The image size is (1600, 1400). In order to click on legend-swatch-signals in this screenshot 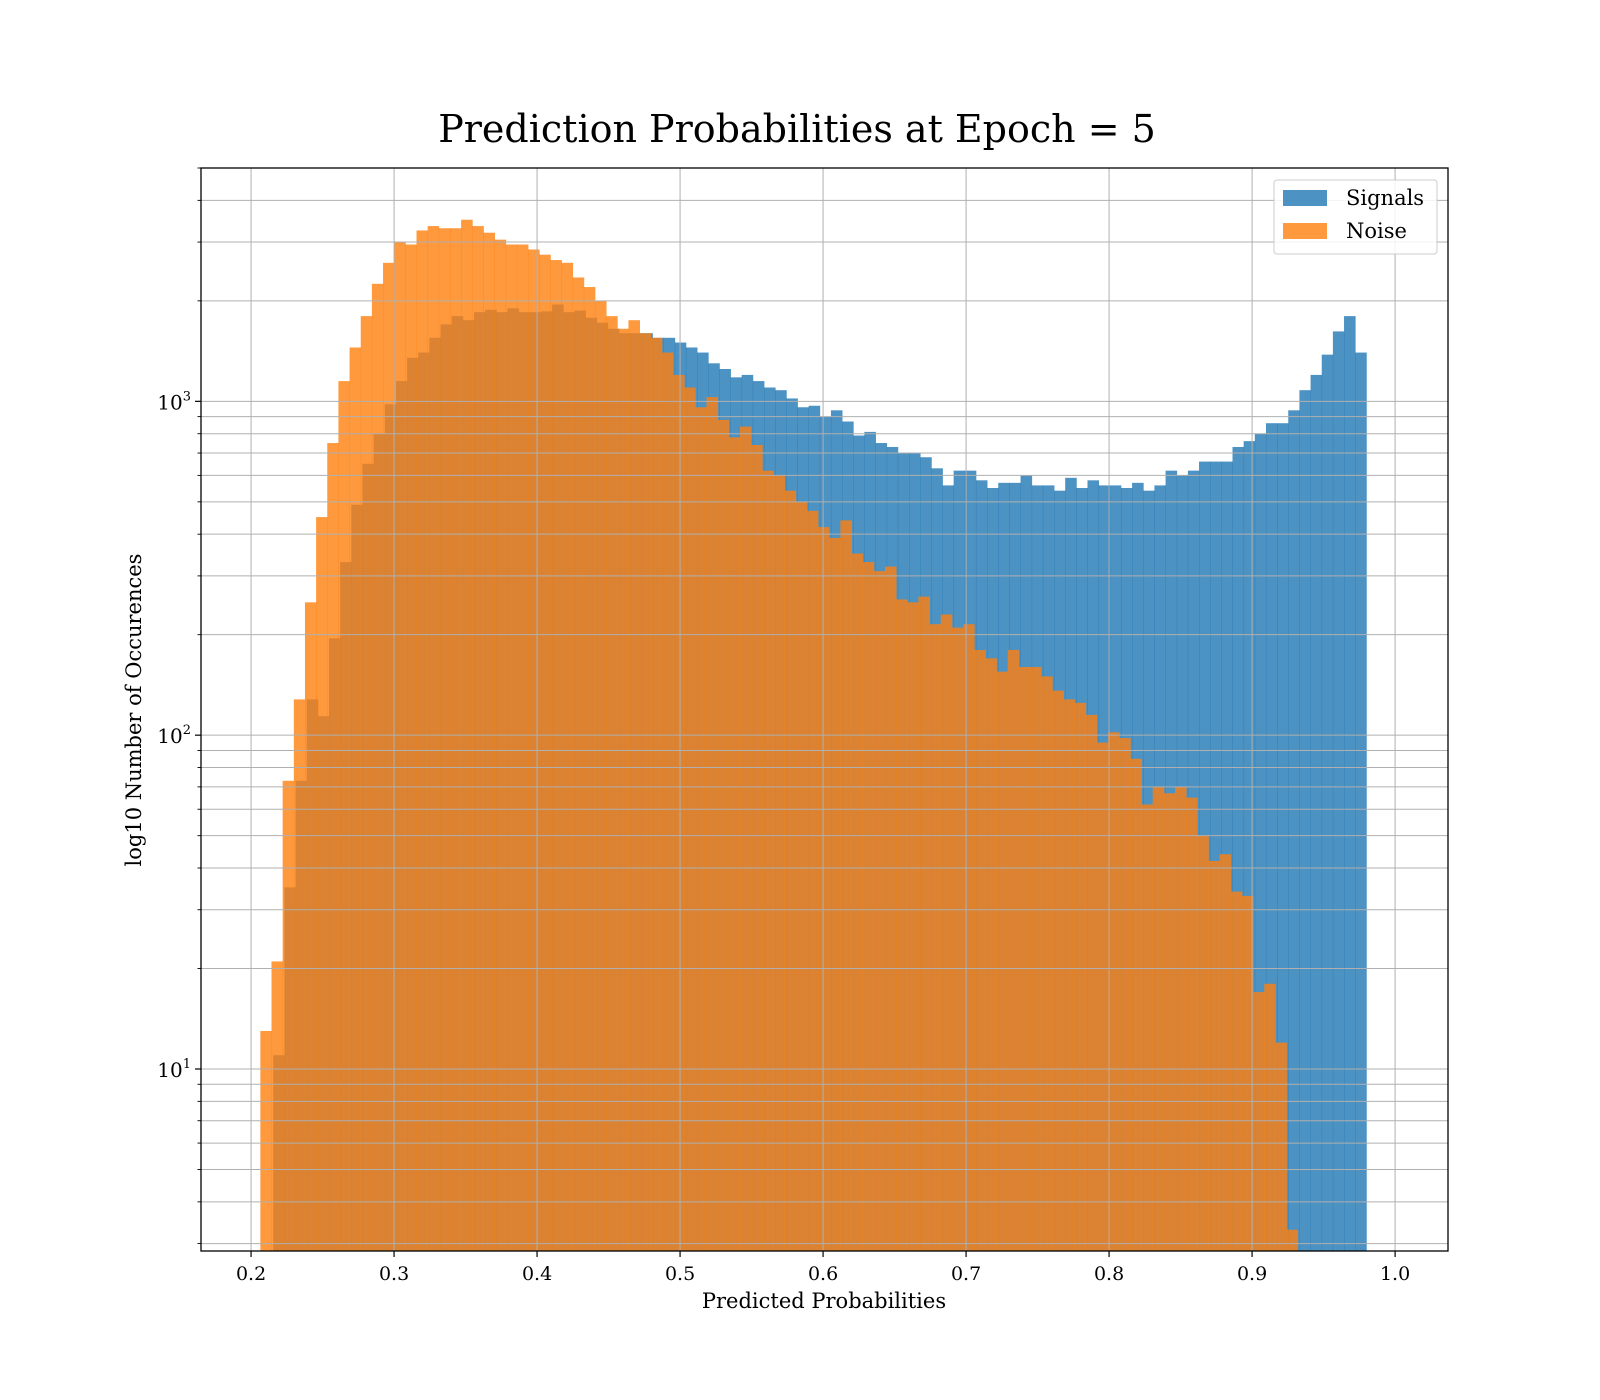, I will do `click(1305, 198)`.